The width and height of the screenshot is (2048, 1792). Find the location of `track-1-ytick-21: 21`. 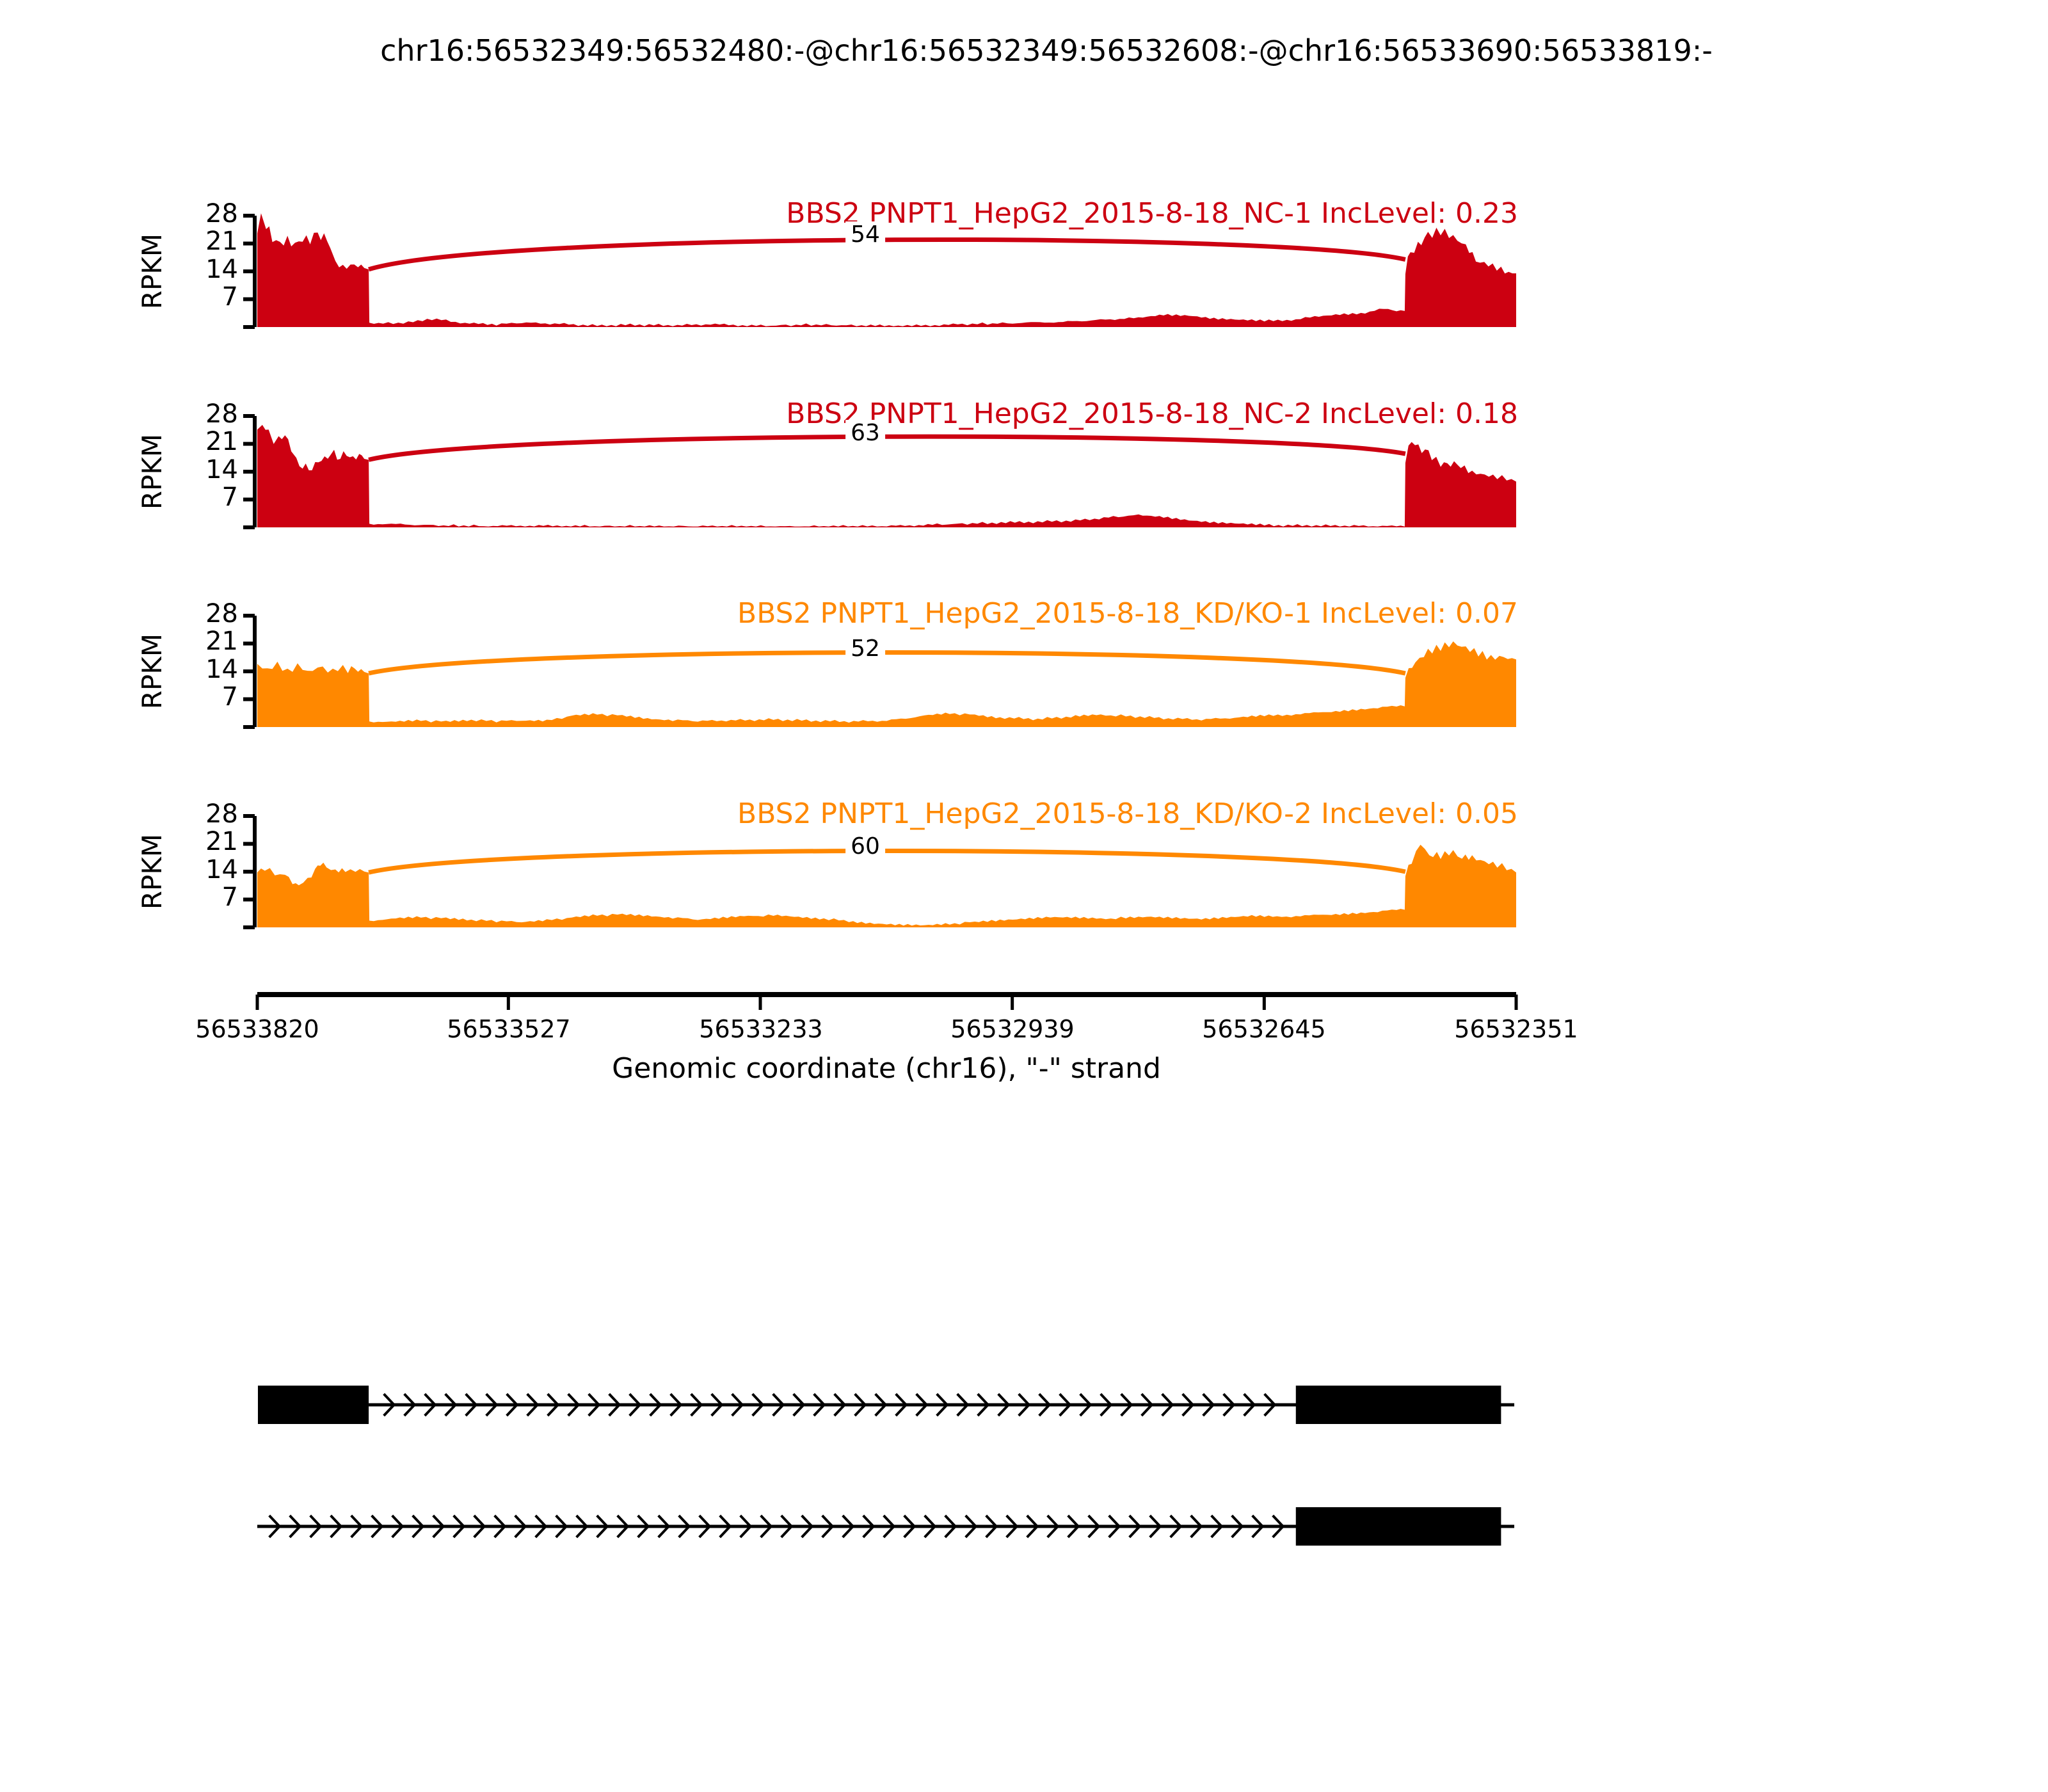

track-1-ytick-21: 21 is located at coordinates (221, 241).